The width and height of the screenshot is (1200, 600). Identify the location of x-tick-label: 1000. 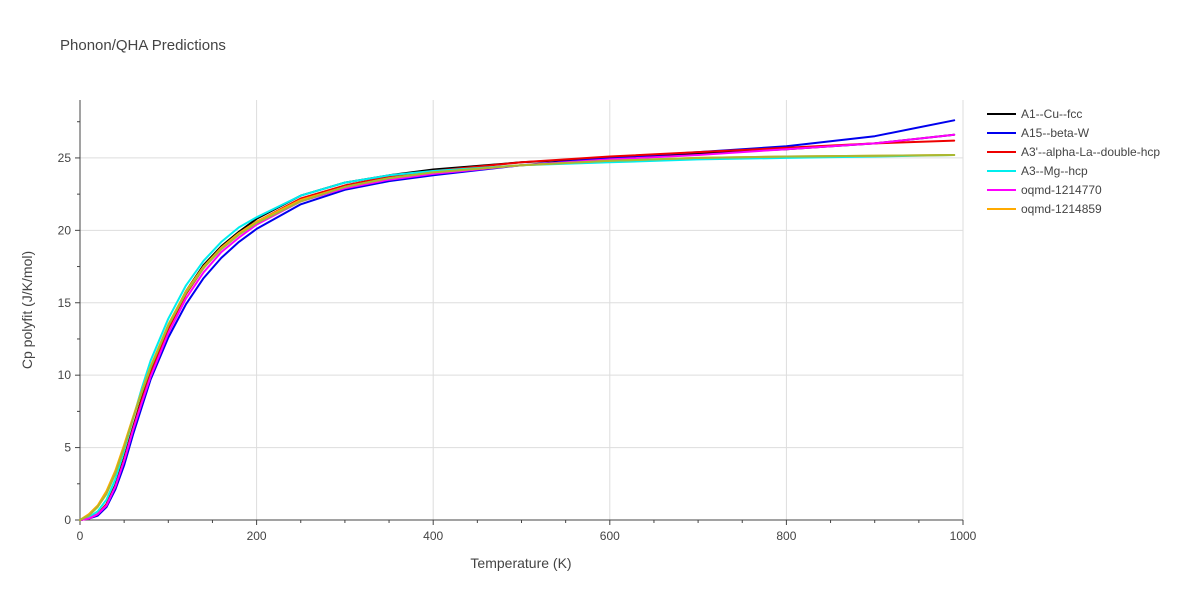
(963, 536).